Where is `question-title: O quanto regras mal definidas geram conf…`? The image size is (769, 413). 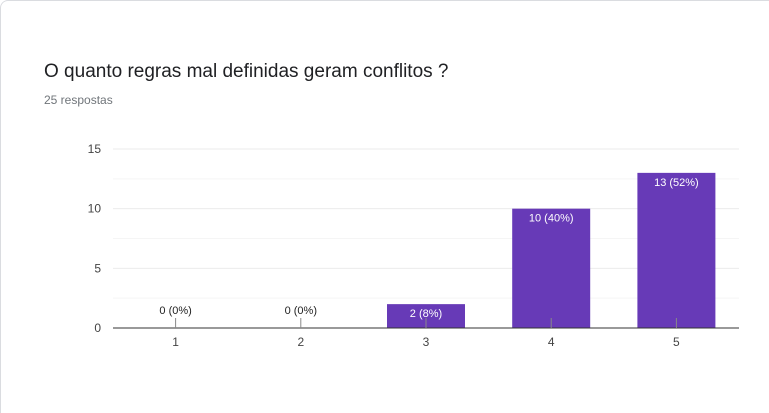 question-title: O quanto regras mal definidas geram conf… is located at coordinates (246, 71).